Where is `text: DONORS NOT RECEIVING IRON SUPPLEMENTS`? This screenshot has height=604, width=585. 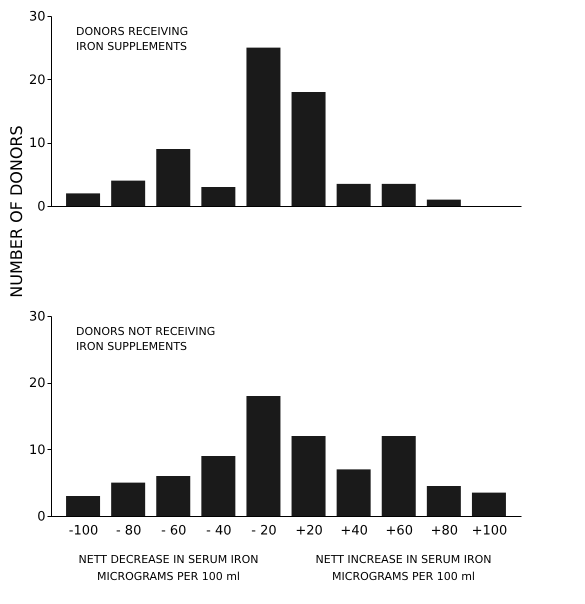 text: DONORS NOT RECEIVING IRON SUPPLEMENTS is located at coordinates (146, 339).